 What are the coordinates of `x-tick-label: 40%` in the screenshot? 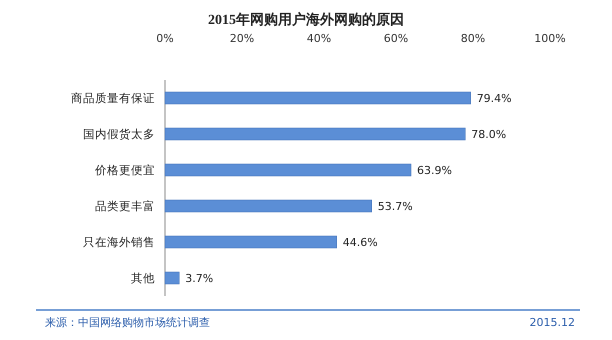 It's located at (319, 38).